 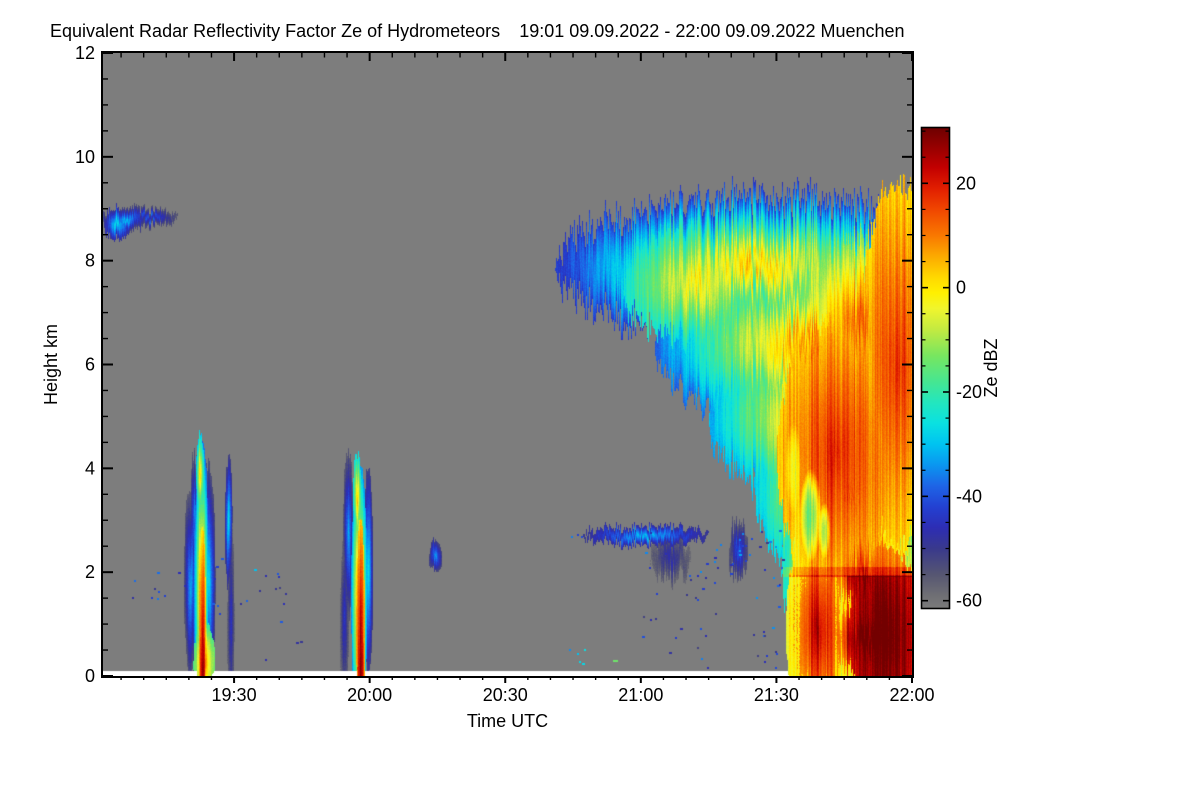 I want to click on x-tick-label: 22:00, so click(x=911, y=695).